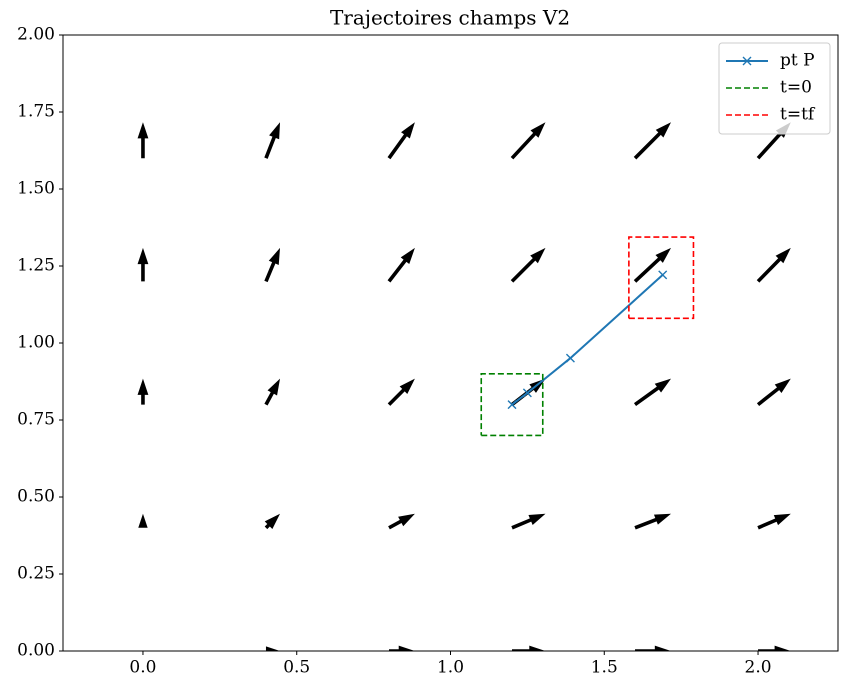 The height and width of the screenshot is (689, 848). What do you see at coordinates (36, 497) in the screenshot?
I see `y-tick-label: 0.50` at bounding box center [36, 497].